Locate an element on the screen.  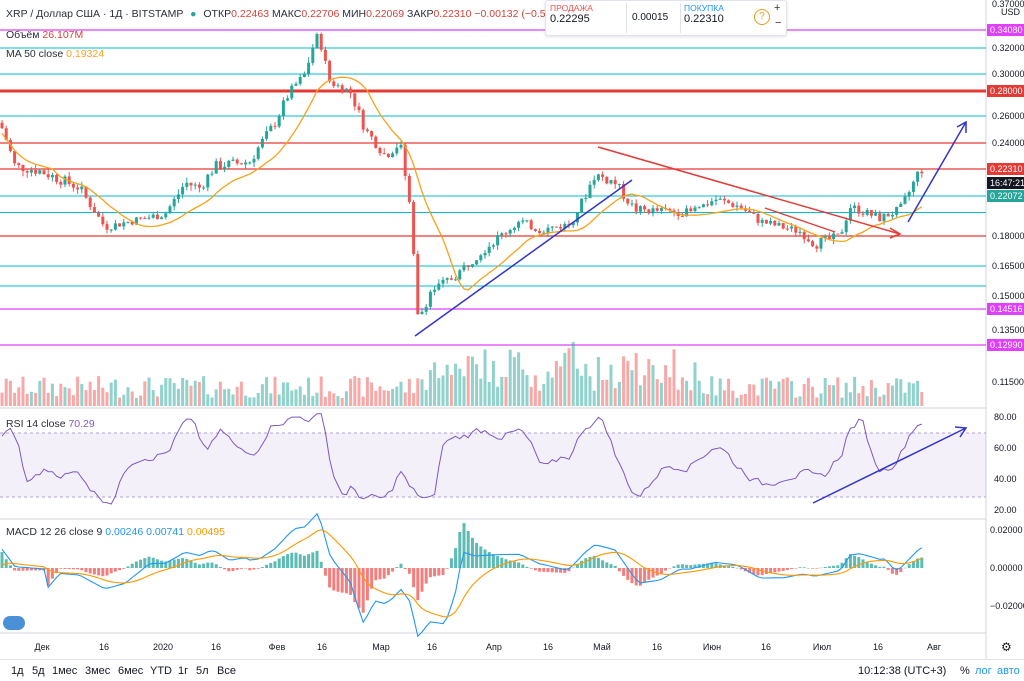
percent-toggle: % is located at coordinates (965, 671).